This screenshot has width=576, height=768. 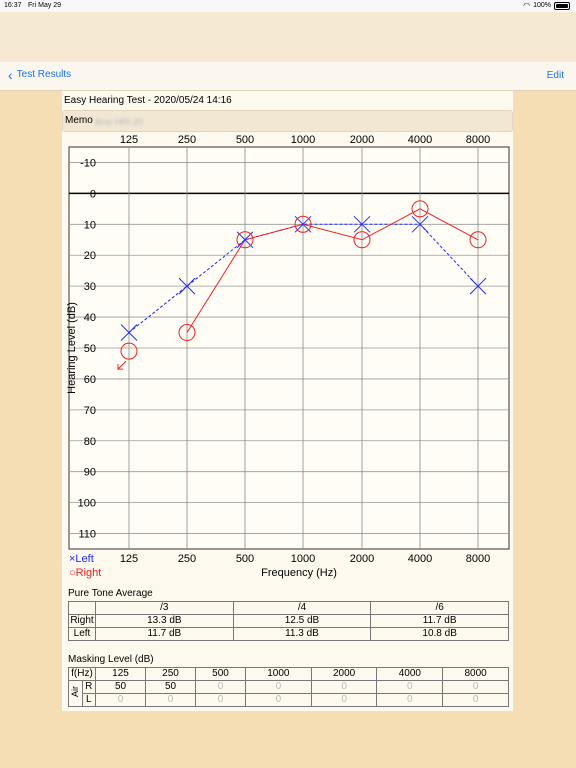 I want to click on x-tick-label-bottom: 8000, so click(x=478, y=559).